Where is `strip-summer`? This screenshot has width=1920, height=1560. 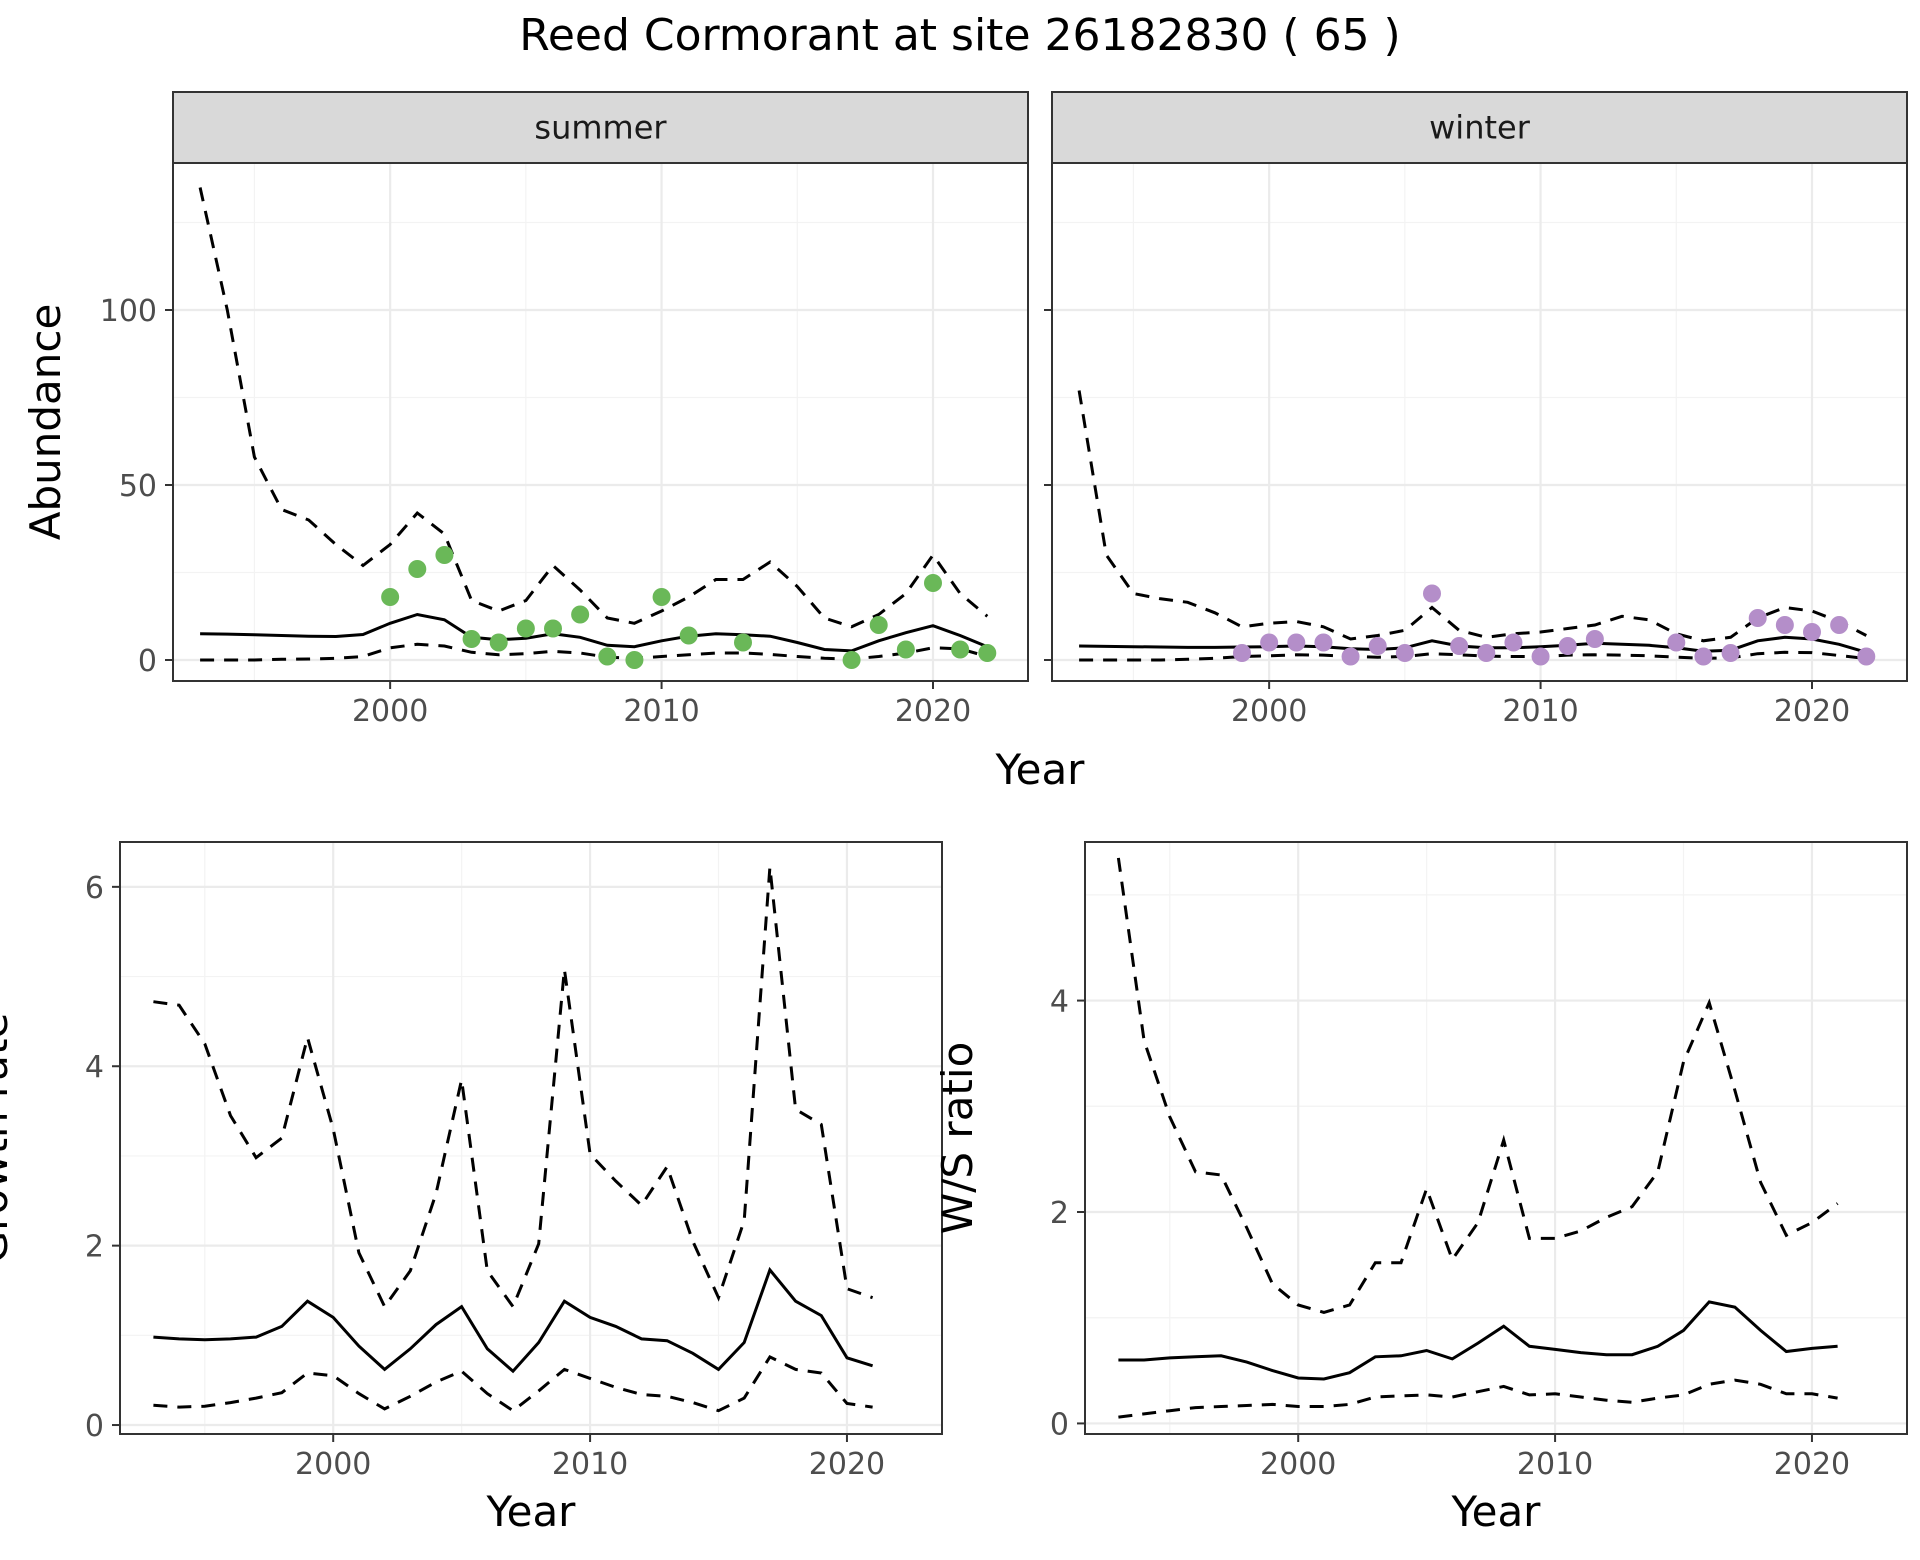 strip-summer is located at coordinates (600, 127).